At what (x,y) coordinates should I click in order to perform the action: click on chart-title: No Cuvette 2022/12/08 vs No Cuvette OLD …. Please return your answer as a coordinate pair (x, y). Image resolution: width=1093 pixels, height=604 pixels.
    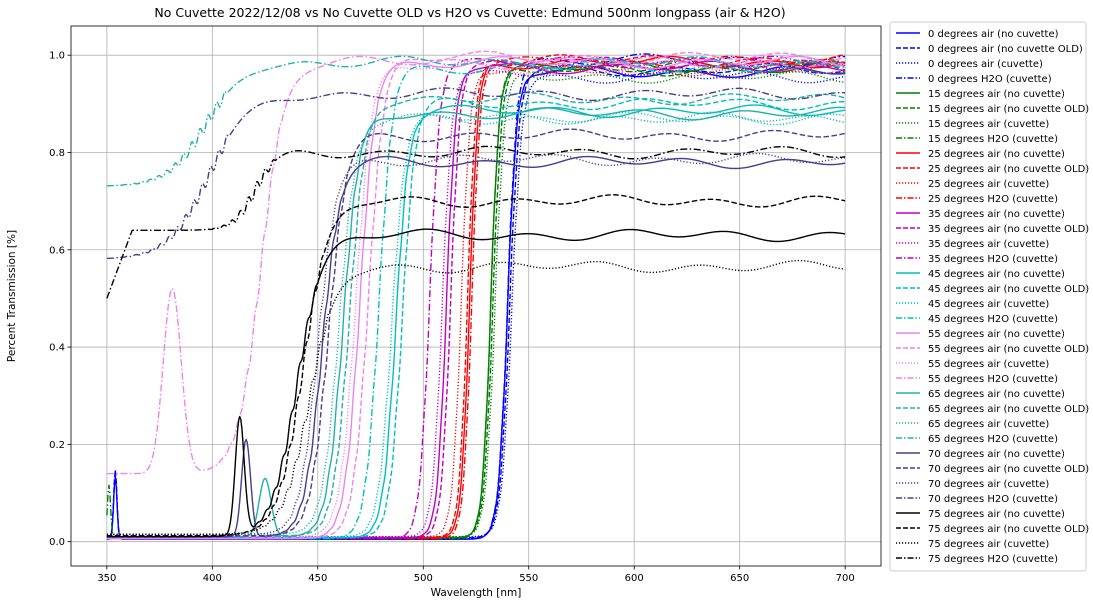
    Looking at the image, I should click on (469, 12).